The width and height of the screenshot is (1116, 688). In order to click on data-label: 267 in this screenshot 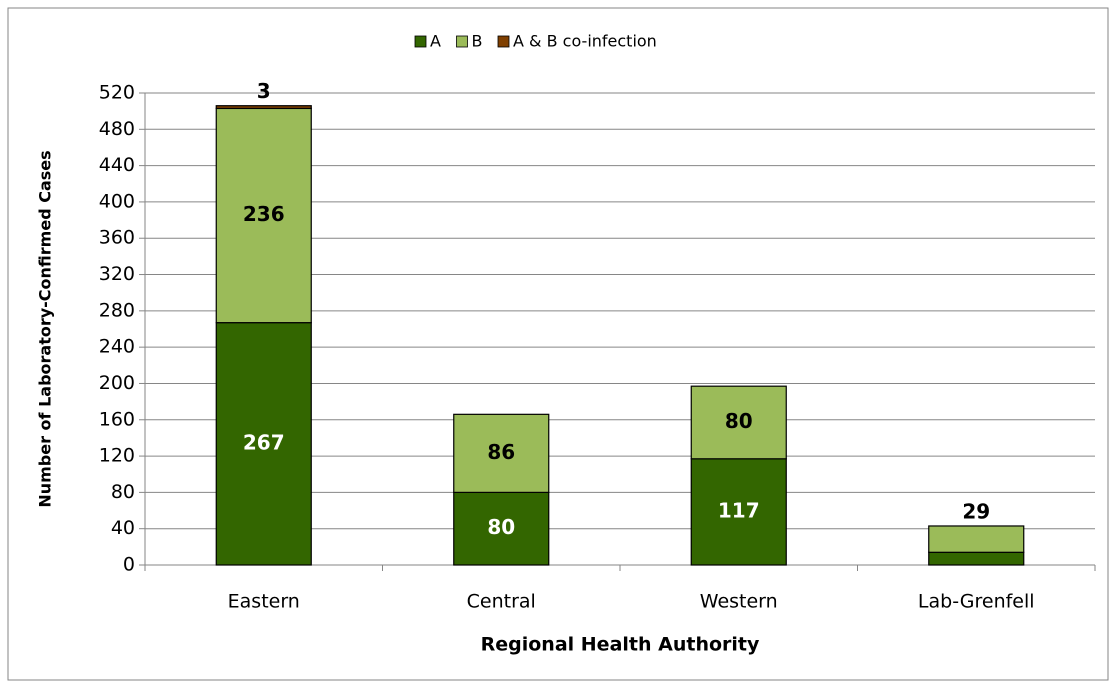, I will do `click(264, 442)`.